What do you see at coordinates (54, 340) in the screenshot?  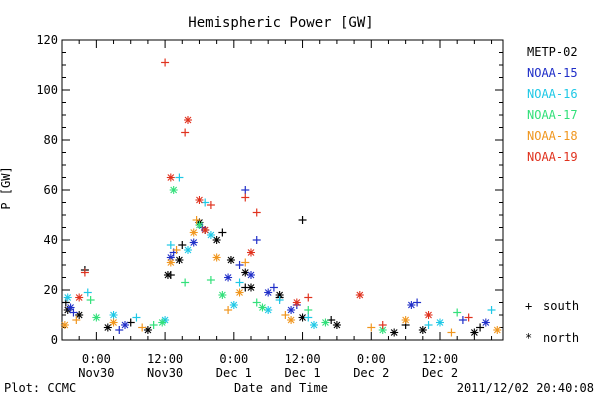 I see `y-tick-label: 0` at bounding box center [54, 340].